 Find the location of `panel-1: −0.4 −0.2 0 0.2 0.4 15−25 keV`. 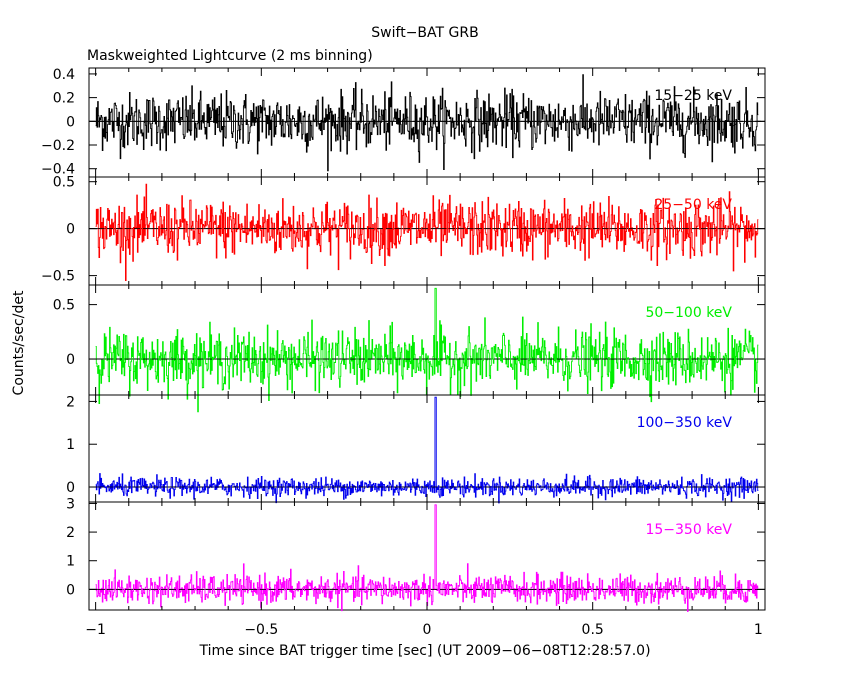

panel-1: −0.4 −0.2 0 0.2 0.4 15−25 keV is located at coordinates (403, 122).